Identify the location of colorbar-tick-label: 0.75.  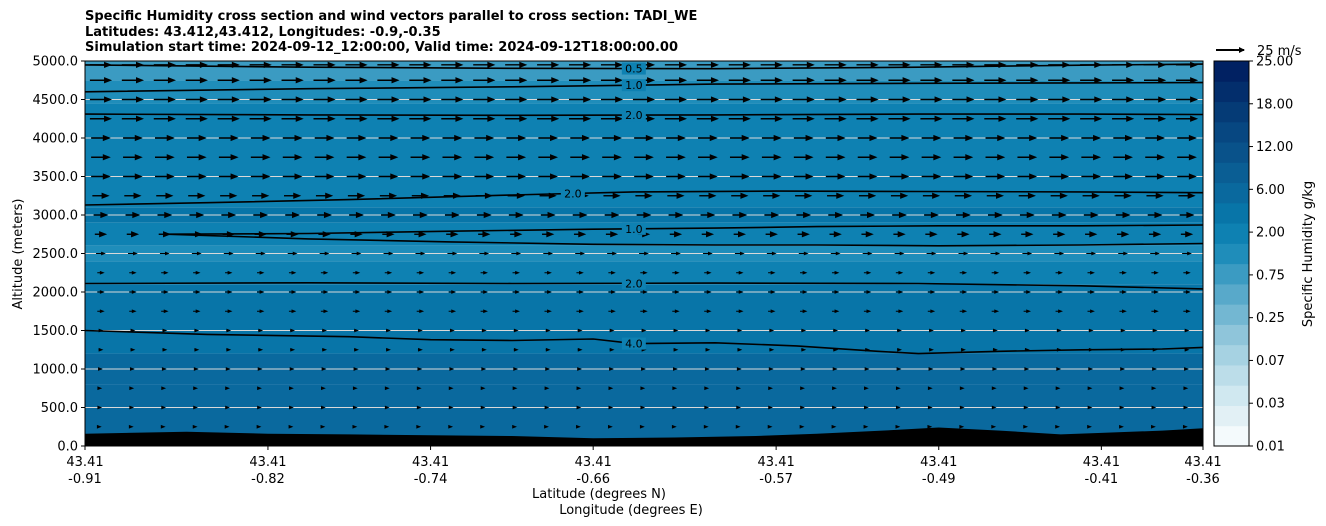
(1270, 275).